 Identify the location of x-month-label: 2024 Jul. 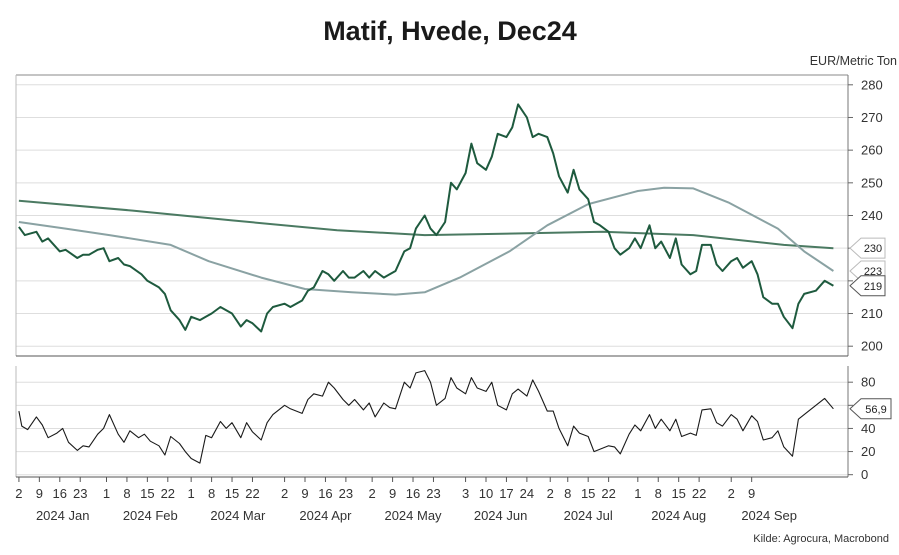
(588, 515).